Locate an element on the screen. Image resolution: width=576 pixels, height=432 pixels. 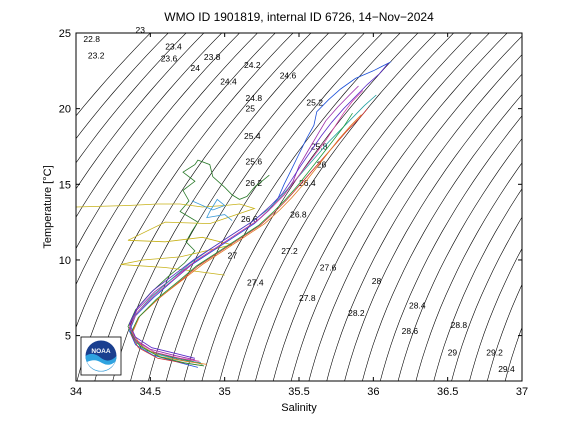
y-tick-label: 15 is located at coordinates (65, 185).